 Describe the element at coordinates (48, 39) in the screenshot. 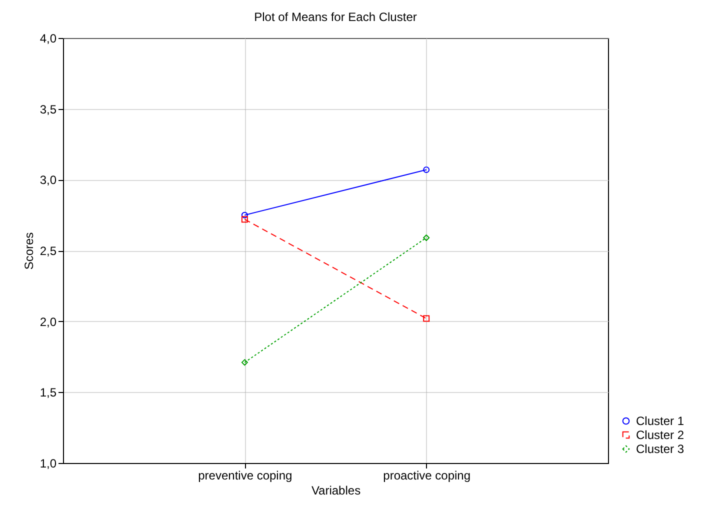

I see `y-tick-label: 4,0` at that location.